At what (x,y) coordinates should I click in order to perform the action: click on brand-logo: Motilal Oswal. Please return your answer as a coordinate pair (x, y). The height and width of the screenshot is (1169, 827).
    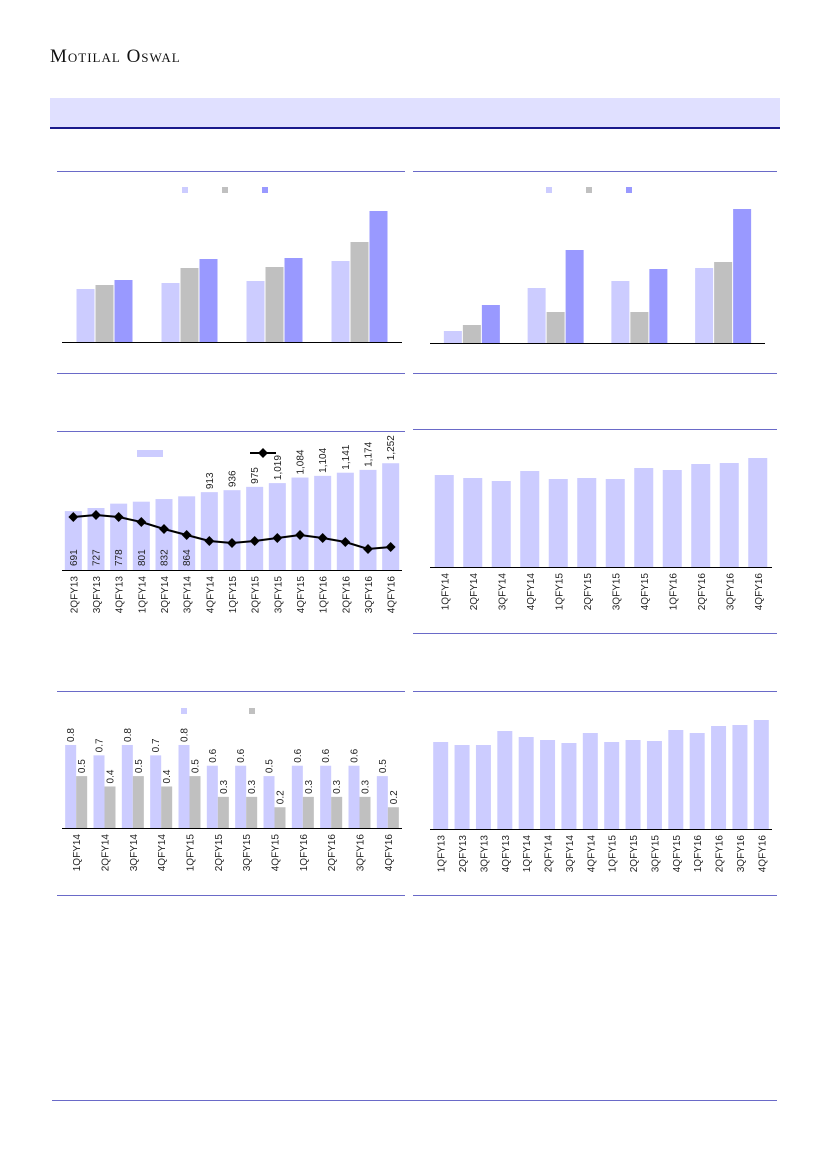
    Looking at the image, I should click on (115, 56).